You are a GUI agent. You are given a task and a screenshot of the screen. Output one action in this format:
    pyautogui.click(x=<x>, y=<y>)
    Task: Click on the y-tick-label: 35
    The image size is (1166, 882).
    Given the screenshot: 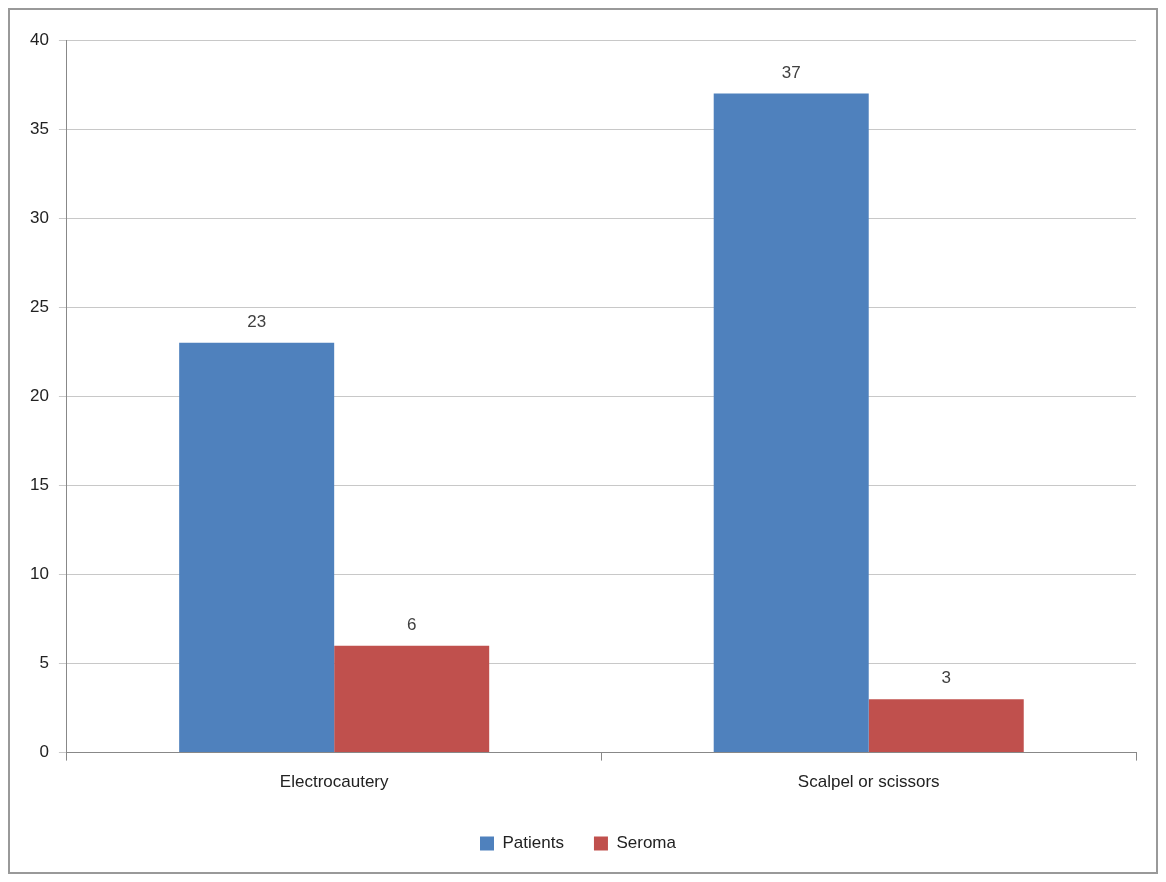 What is the action you would take?
    pyautogui.click(x=39, y=128)
    